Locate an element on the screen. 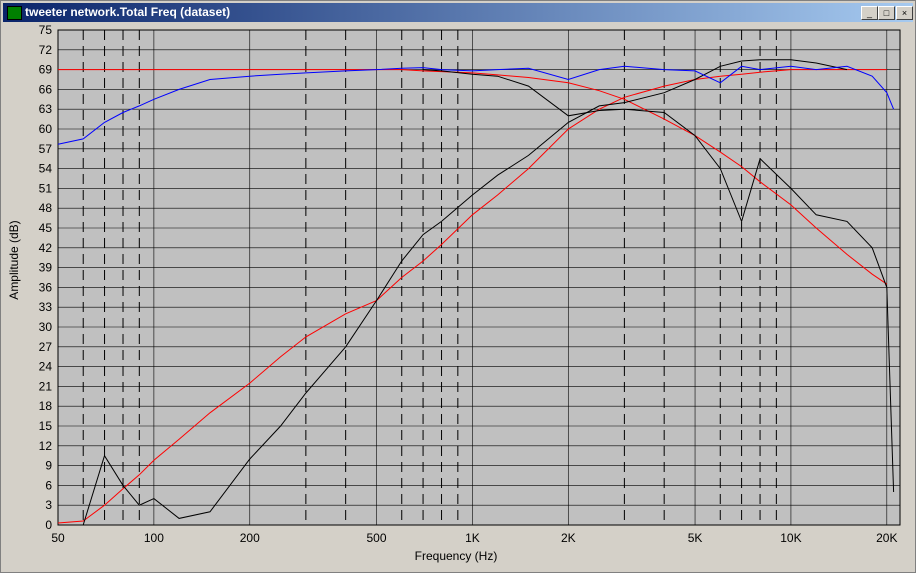 This screenshot has width=916, height=573. x-tick-label: 2K is located at coordinates (568, 538).